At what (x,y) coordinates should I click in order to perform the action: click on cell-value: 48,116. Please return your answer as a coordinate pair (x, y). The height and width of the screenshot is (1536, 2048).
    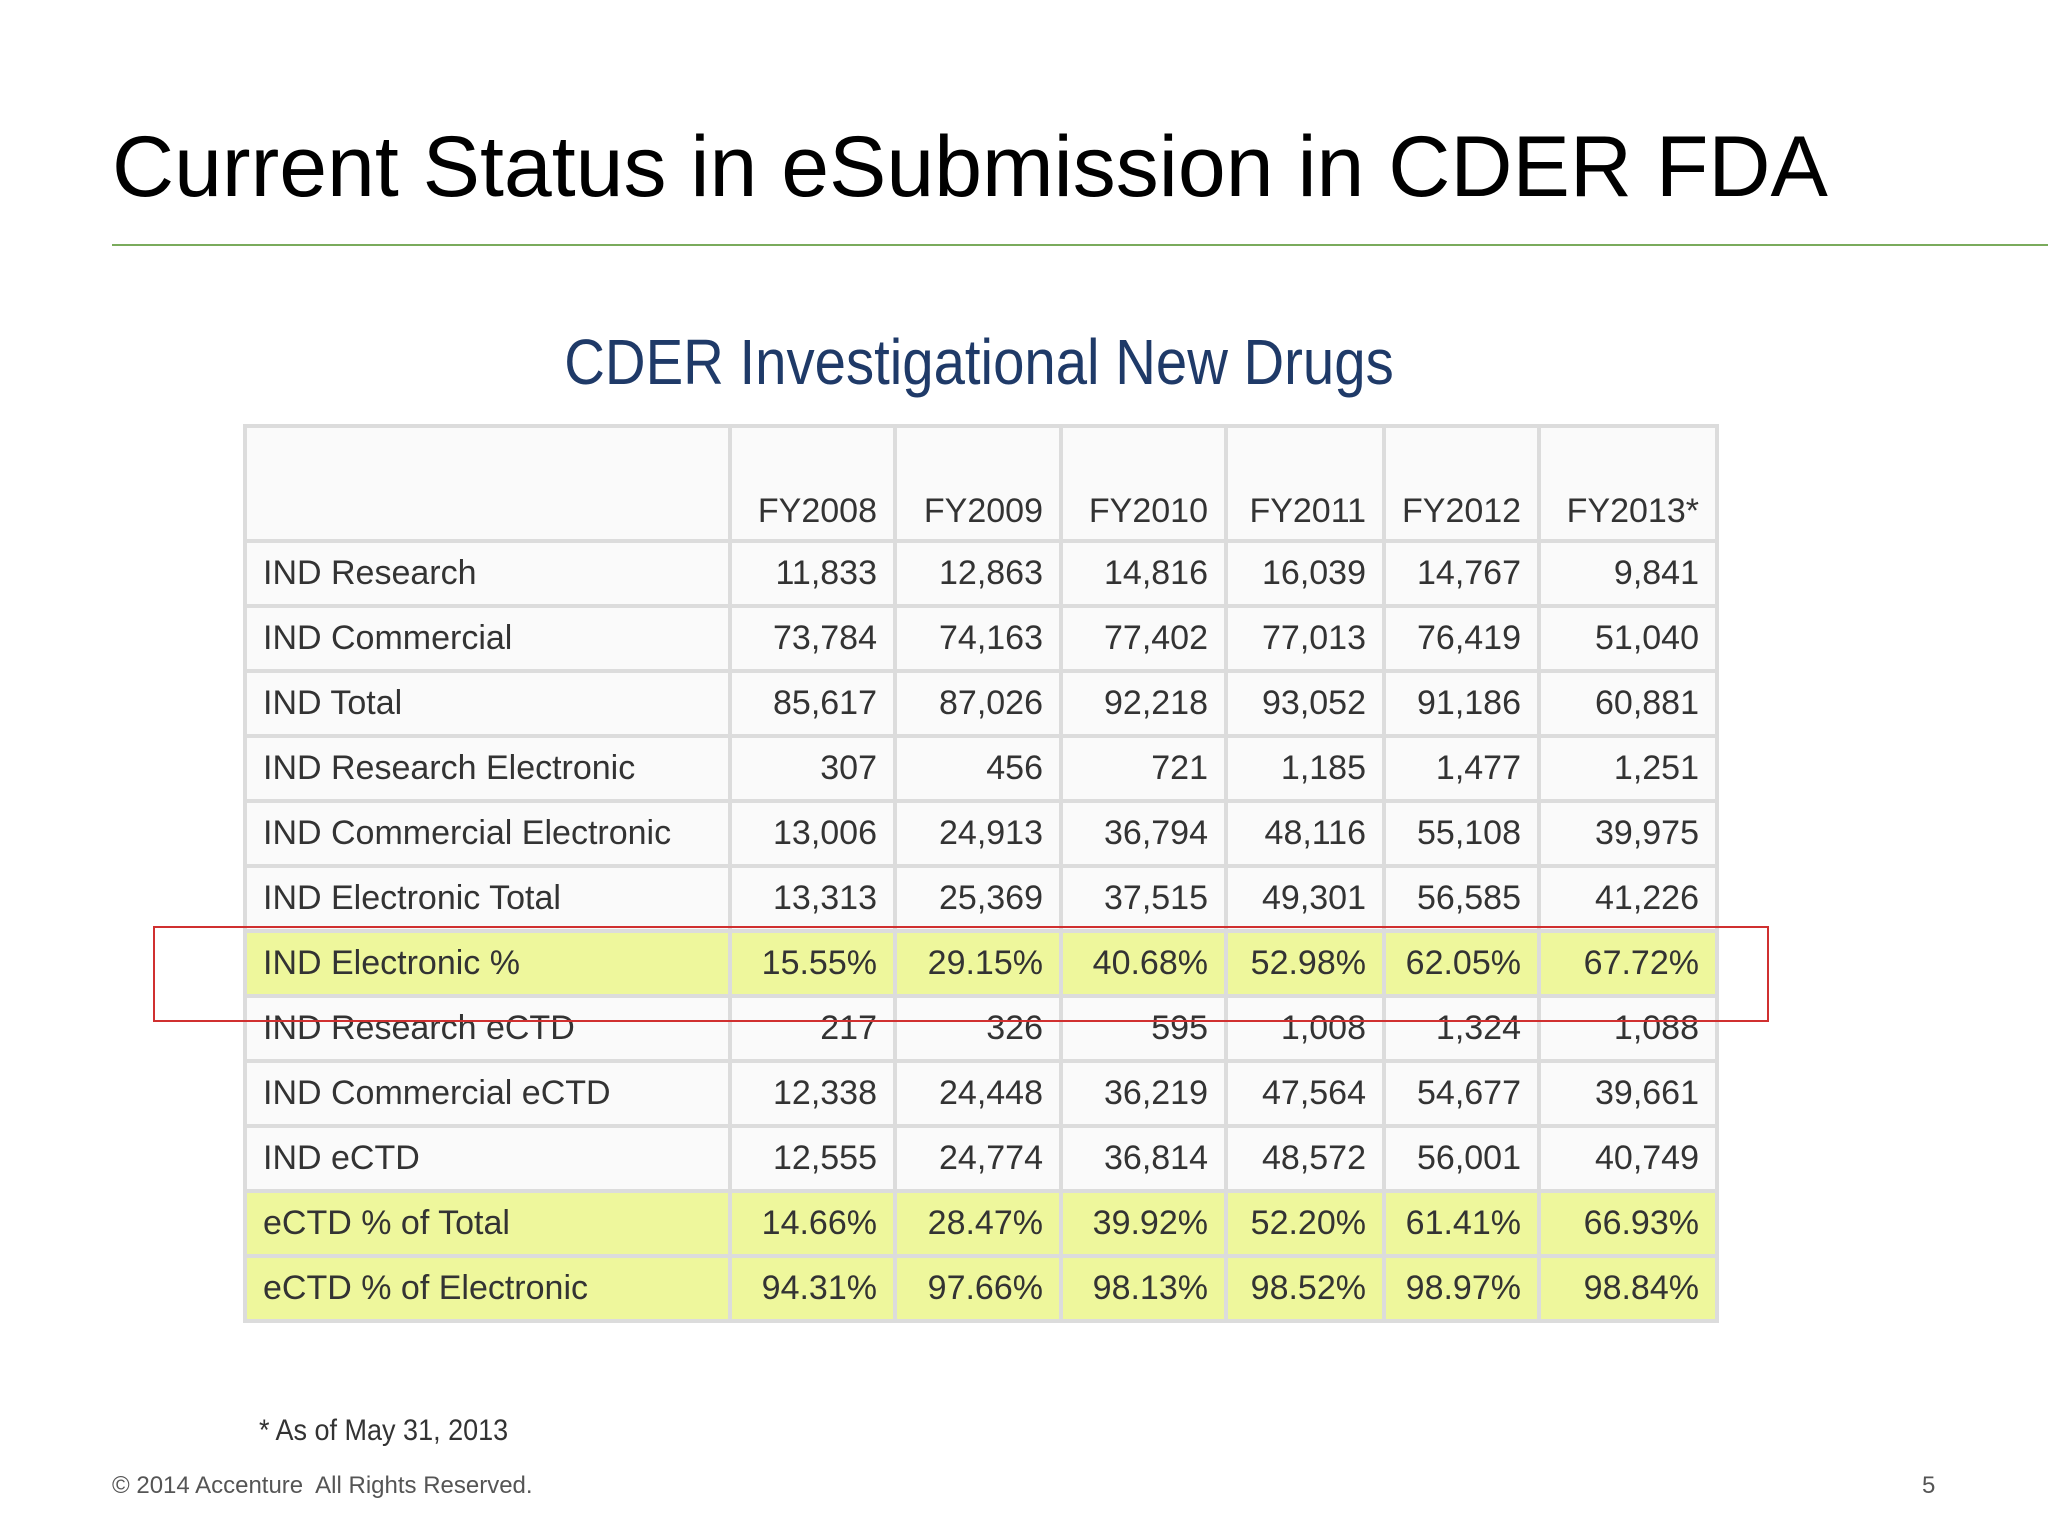
    Looking at the image, I should click on (1305, 833).